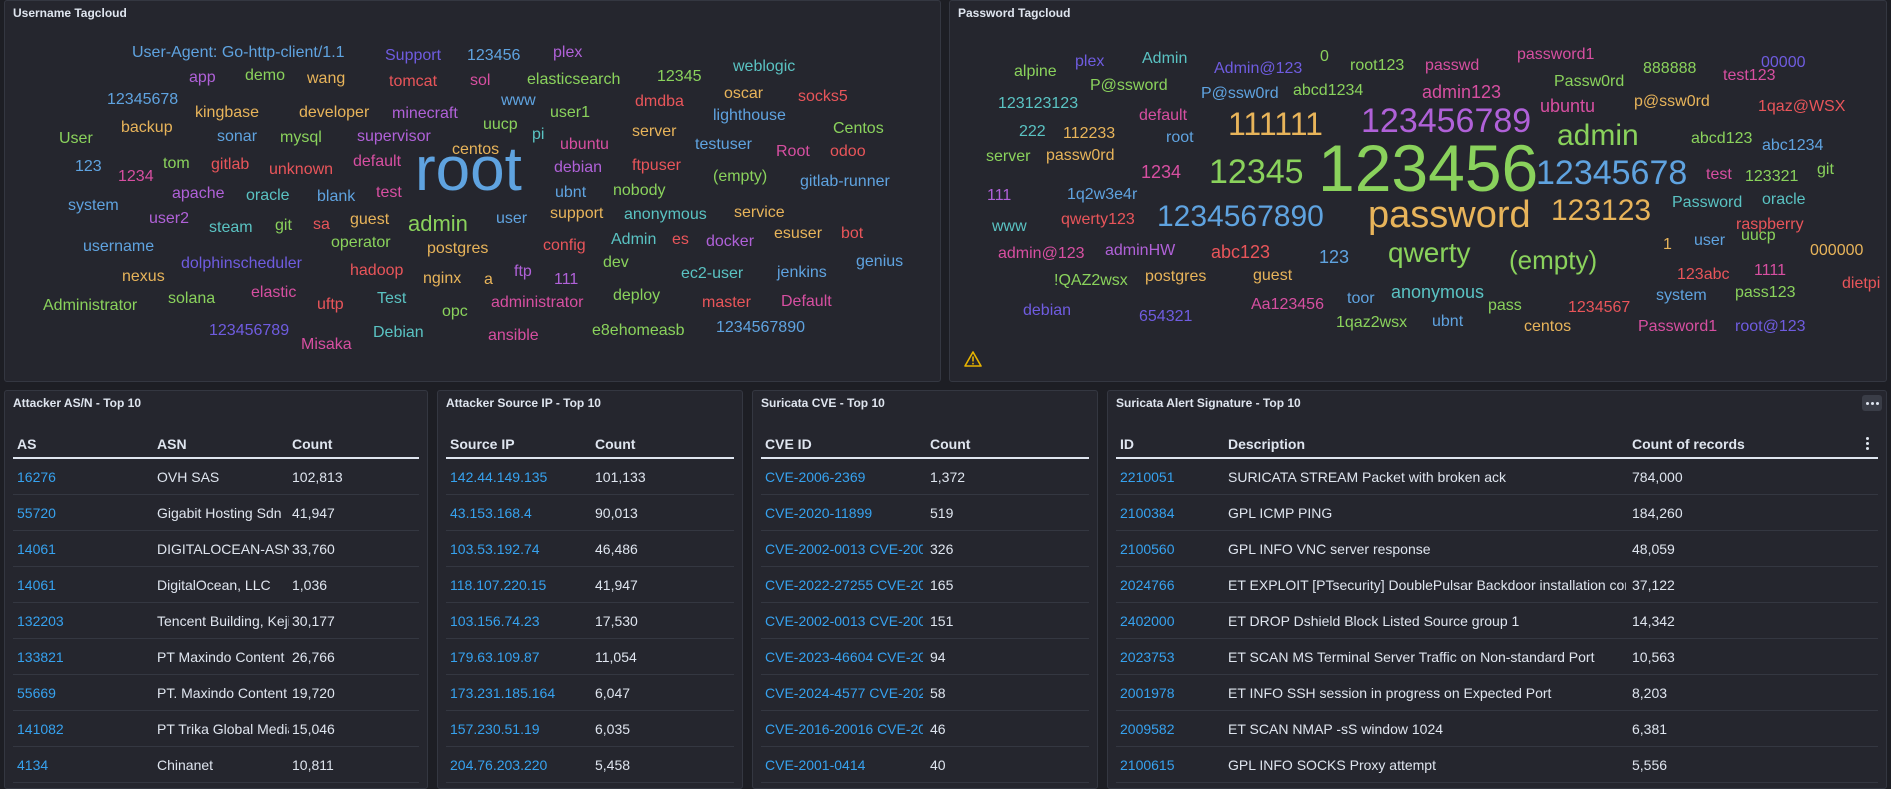 The image size is (1891, 789). Describe the element at coordinates (1678, 326) in the screenshot. I see `tag-word: Password1` at that location.